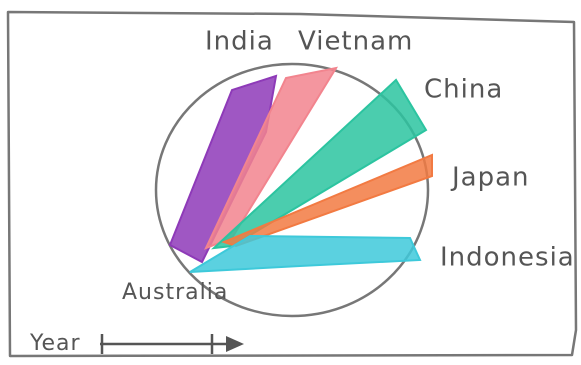 The image size is (581, 365). Describe the element at coordinates (235, 344) in the screenshot. I see `slider-arrow` at that location.